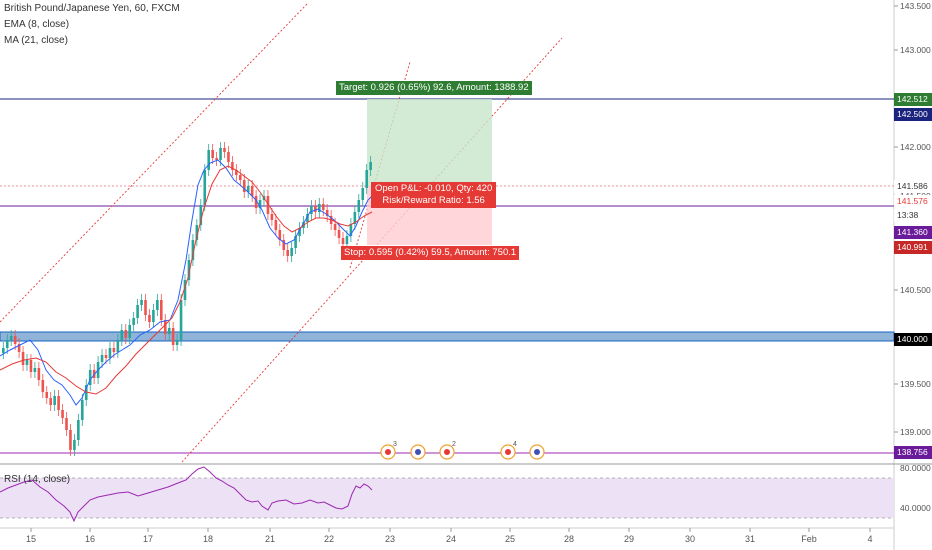 This screenshot has height=550, width=932. I want to click on ema-legend: EMA (8, close), so click(37, 24).